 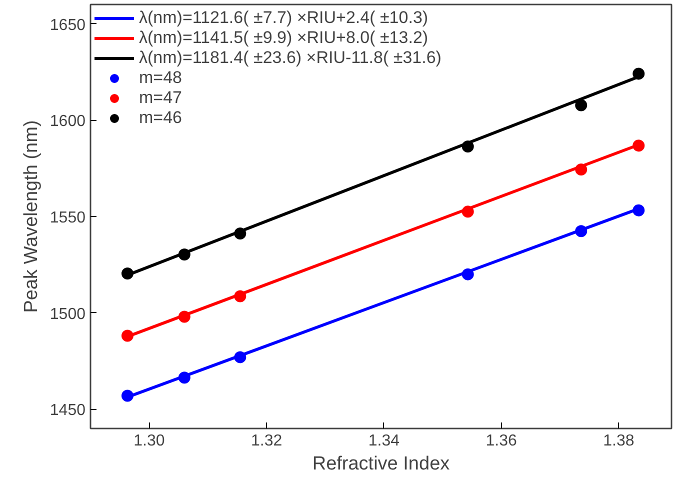 I want to click on x-tick-label: 1.30, so click(x=149, y=441).